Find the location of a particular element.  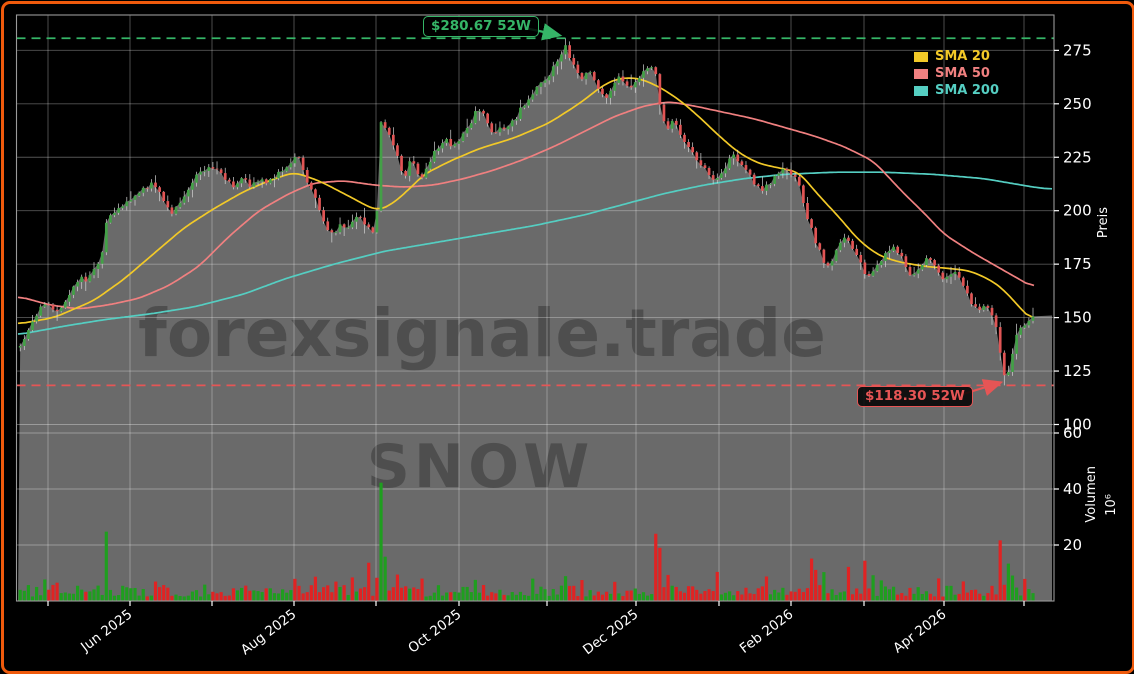

volume-axis-title: Volumen is located at coordinates (1091, 494).